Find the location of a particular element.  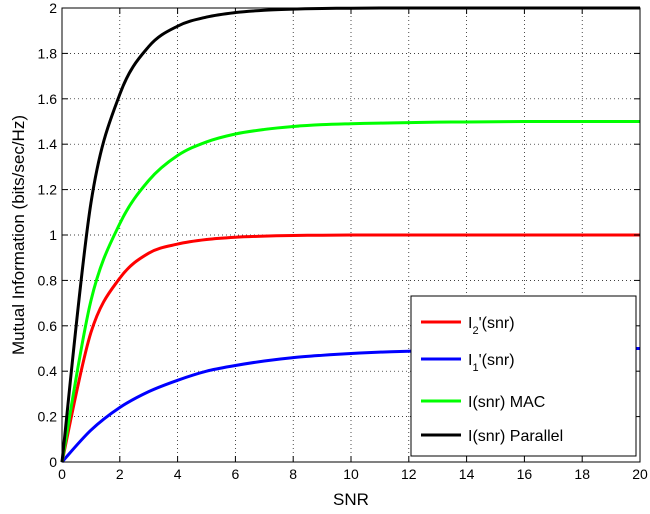

x-tick-label: 10 is located at coordinates (351, 474).